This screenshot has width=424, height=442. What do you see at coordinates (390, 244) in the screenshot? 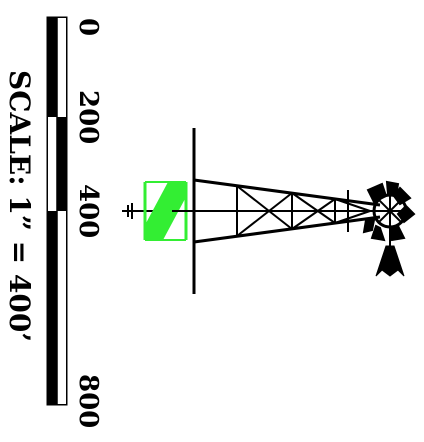
I see `windmill-tail` at bounding box center [390, 244].